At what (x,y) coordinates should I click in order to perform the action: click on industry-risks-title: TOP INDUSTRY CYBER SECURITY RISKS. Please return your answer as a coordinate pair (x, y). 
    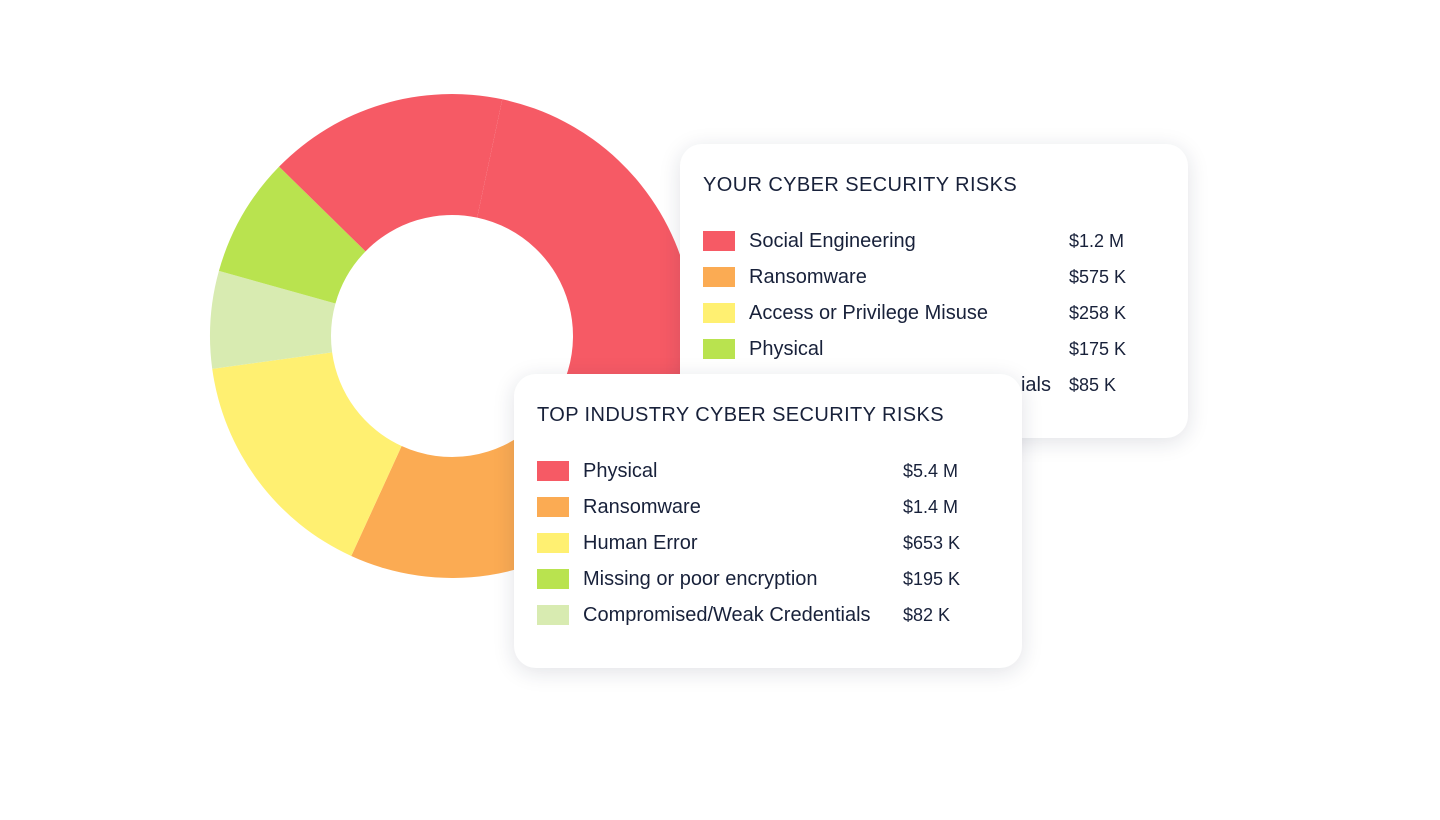
    Looking at the image, I should click on (741, 415).